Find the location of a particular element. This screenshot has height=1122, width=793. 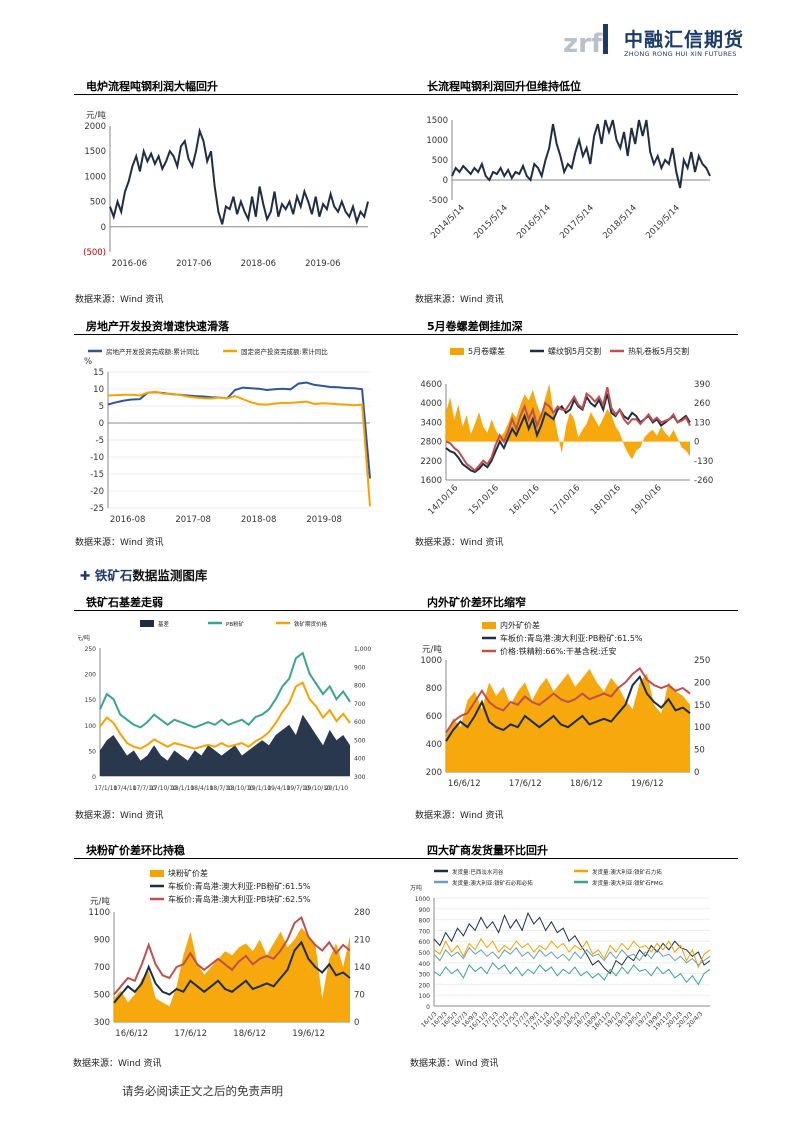

y2-tick-label: 0 is located at coordinates (356, 1023).